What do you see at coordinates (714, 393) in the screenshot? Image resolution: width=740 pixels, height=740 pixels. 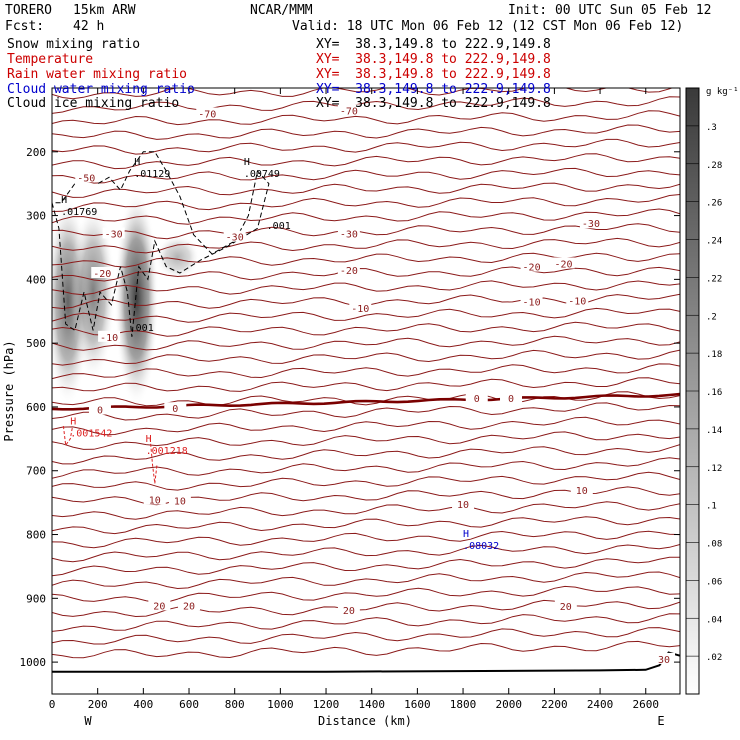 I see `colorbar-tick-label: .16` at bounding box center [714, 393].